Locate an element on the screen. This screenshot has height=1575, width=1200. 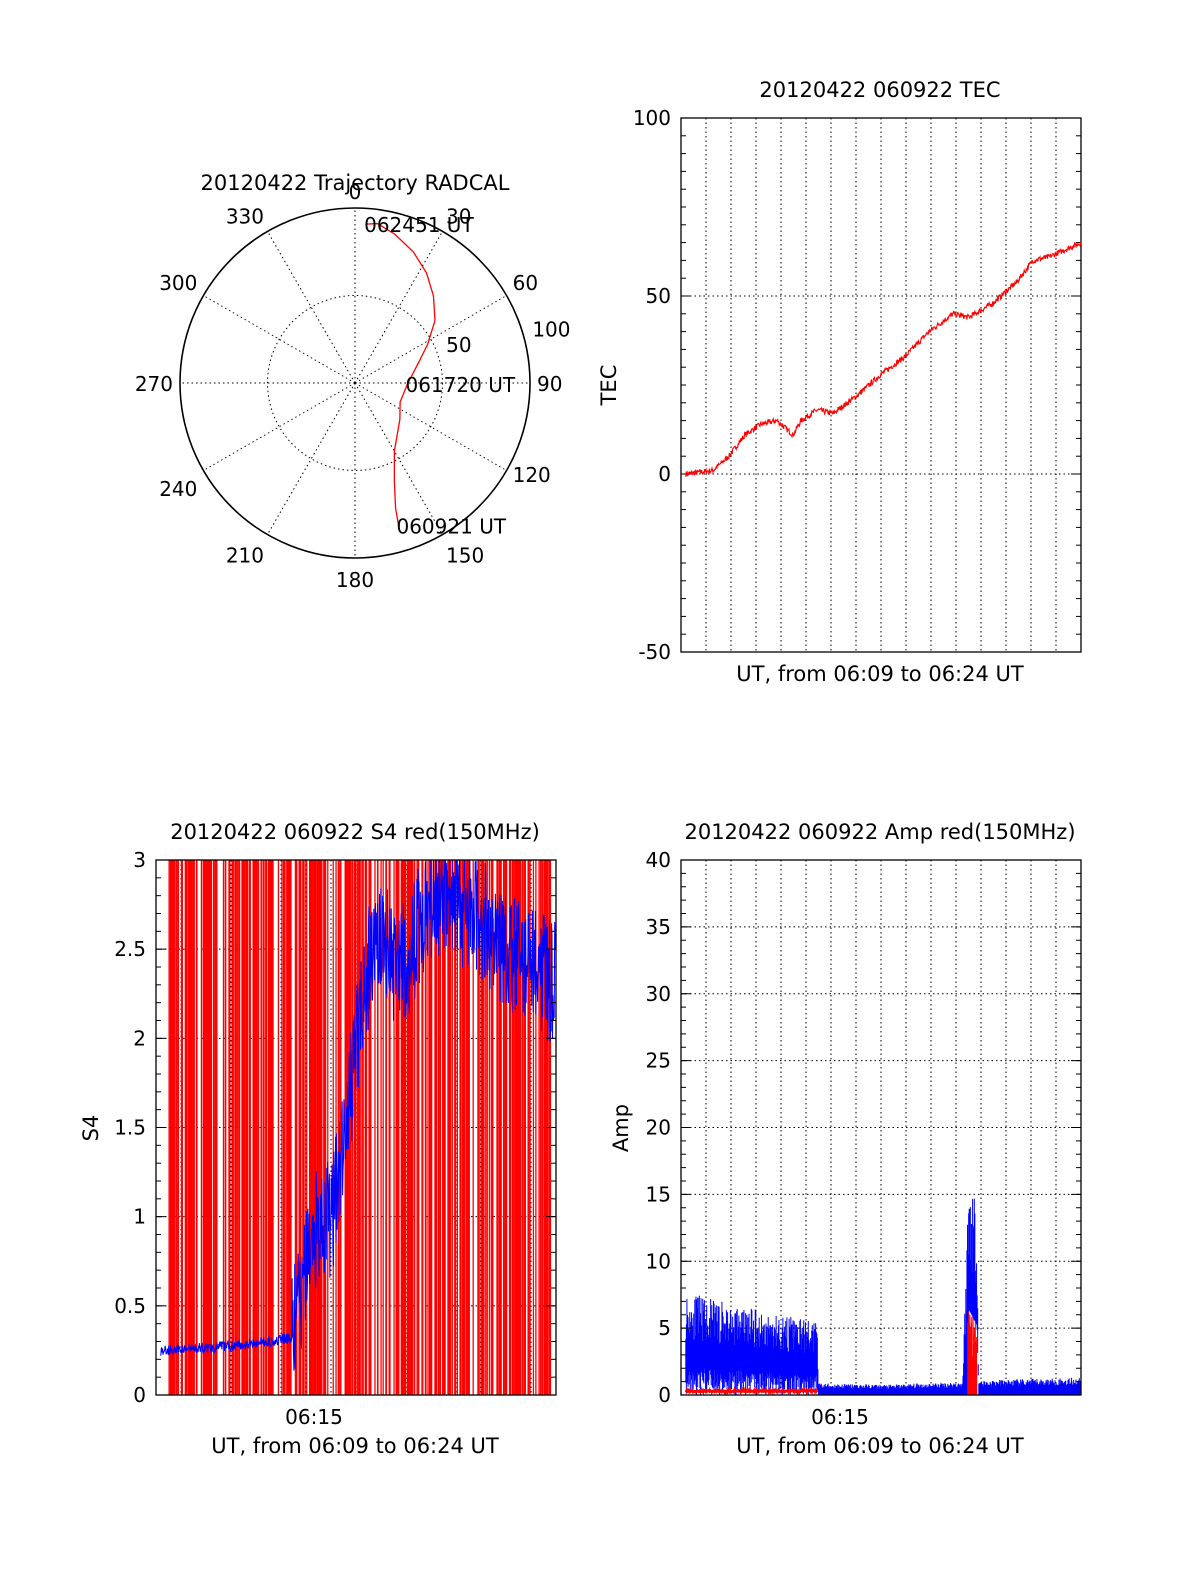
tec-ytick-label-2: 50 is located at coordinates (658, 296).